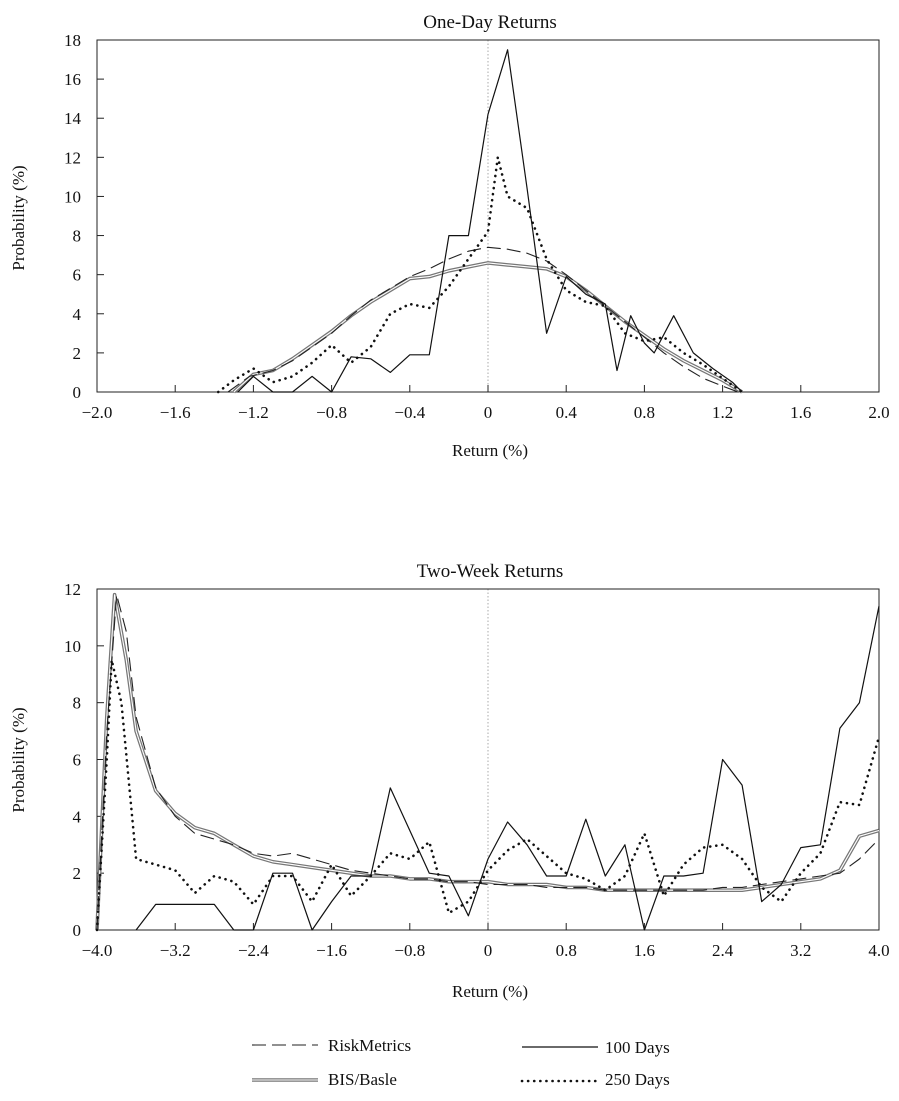 This screenshot has height=1101, width=899. I want to click on series-line-bis-basle, so click(488, 327).